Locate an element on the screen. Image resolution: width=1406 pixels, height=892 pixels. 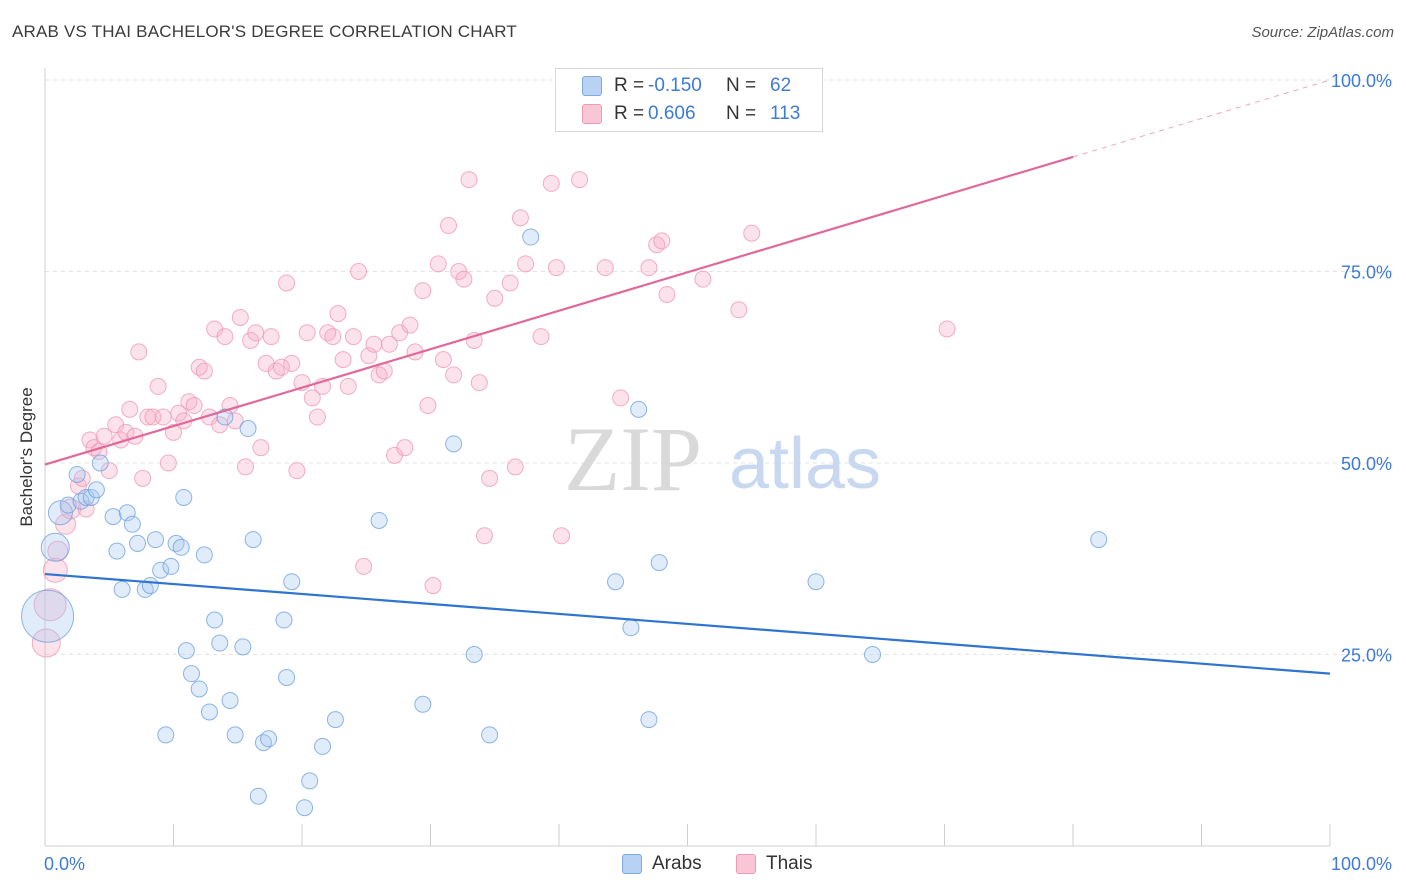
y-tick-label: 100.0% is located at coordinates (1361, 81).